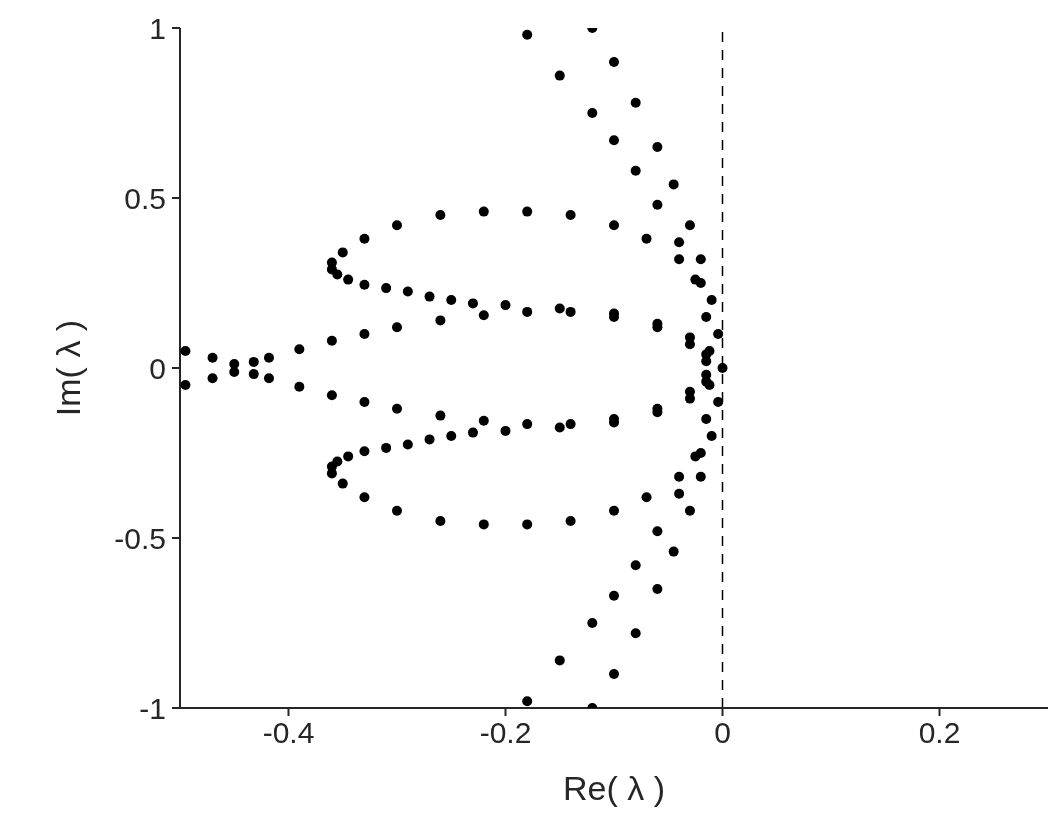 This screenshot has height=823, width=1050. I want to click on x-tick-label: -0.4, so click(288, 733).